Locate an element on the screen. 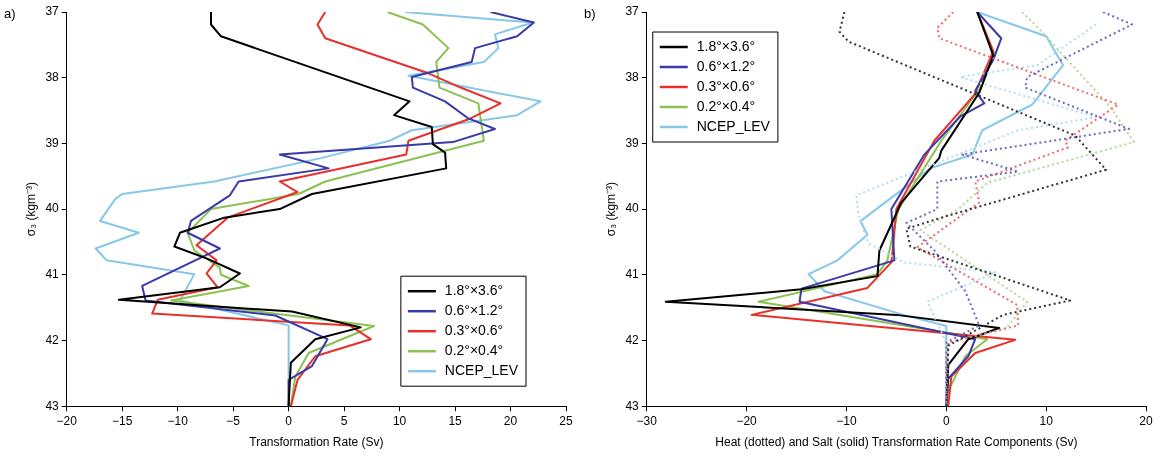 Image resolution: width=1160 pixels, height=458 pixels. x-tick-label: 15 is located at coordinates (455, 420).